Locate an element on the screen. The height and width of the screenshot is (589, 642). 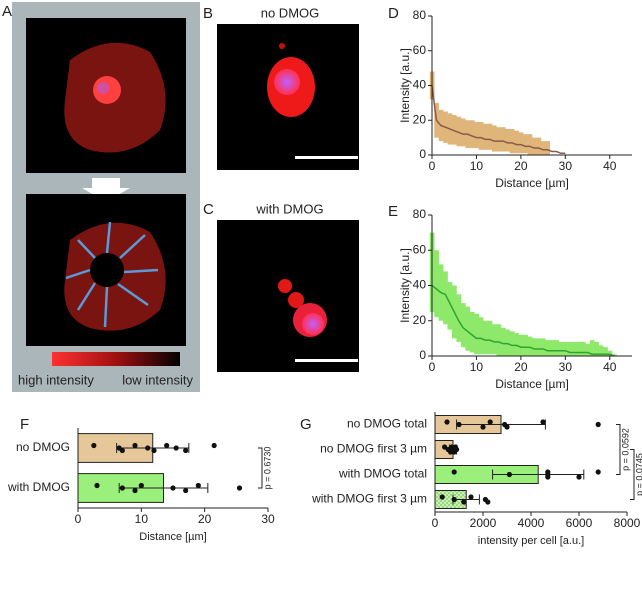
image-title: no DMOG is located at coordinates (290, 12).